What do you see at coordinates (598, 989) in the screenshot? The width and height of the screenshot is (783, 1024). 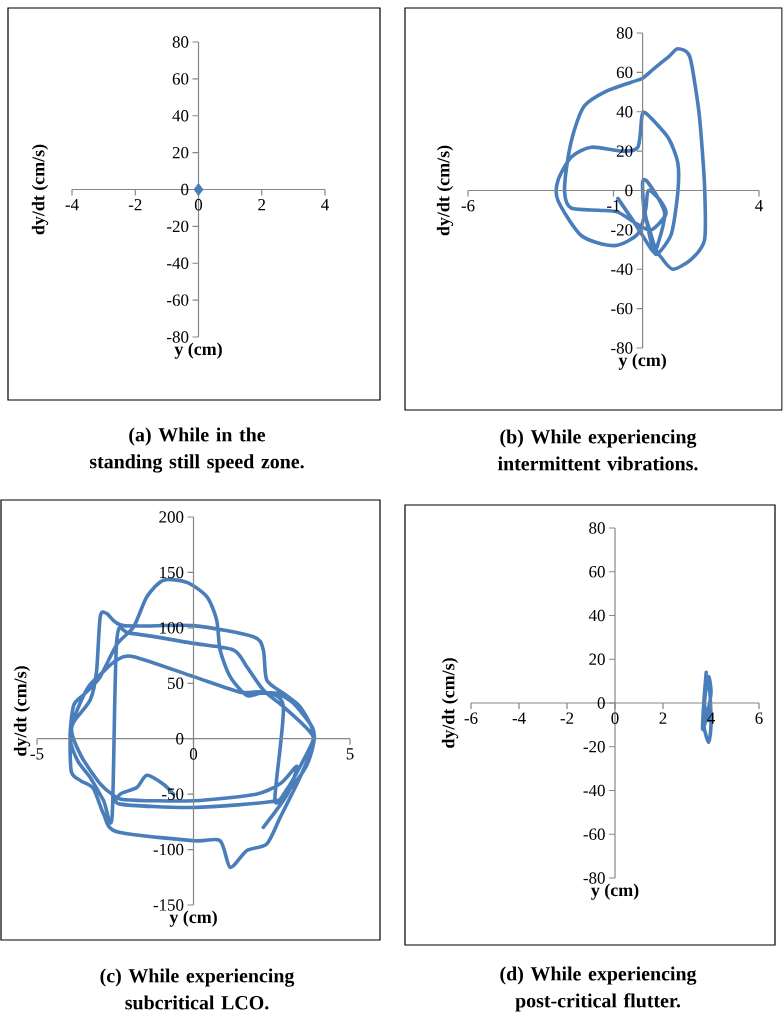 I see `text: (d) While experiencing post-critical flutter.` at bounding box center [598, 989].